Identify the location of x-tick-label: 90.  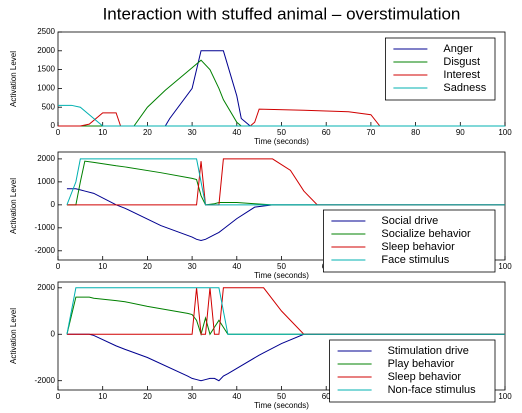
(460, 132).